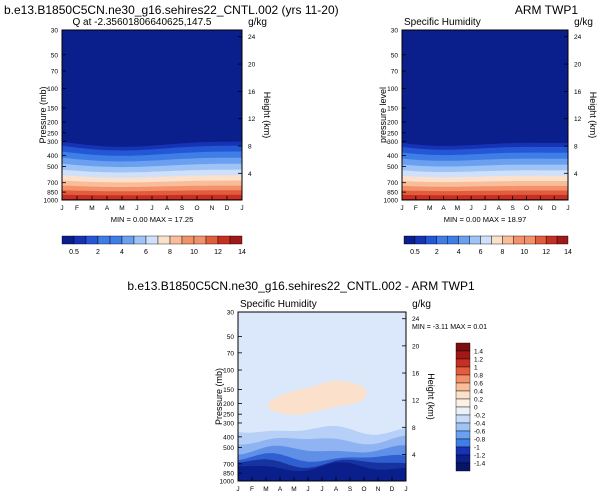 The height and width of the screenshot is (497, 602). Describe the element at coordinates (74, 252) in the screenshot. I see `colorbar-label: 0.5` at that location.